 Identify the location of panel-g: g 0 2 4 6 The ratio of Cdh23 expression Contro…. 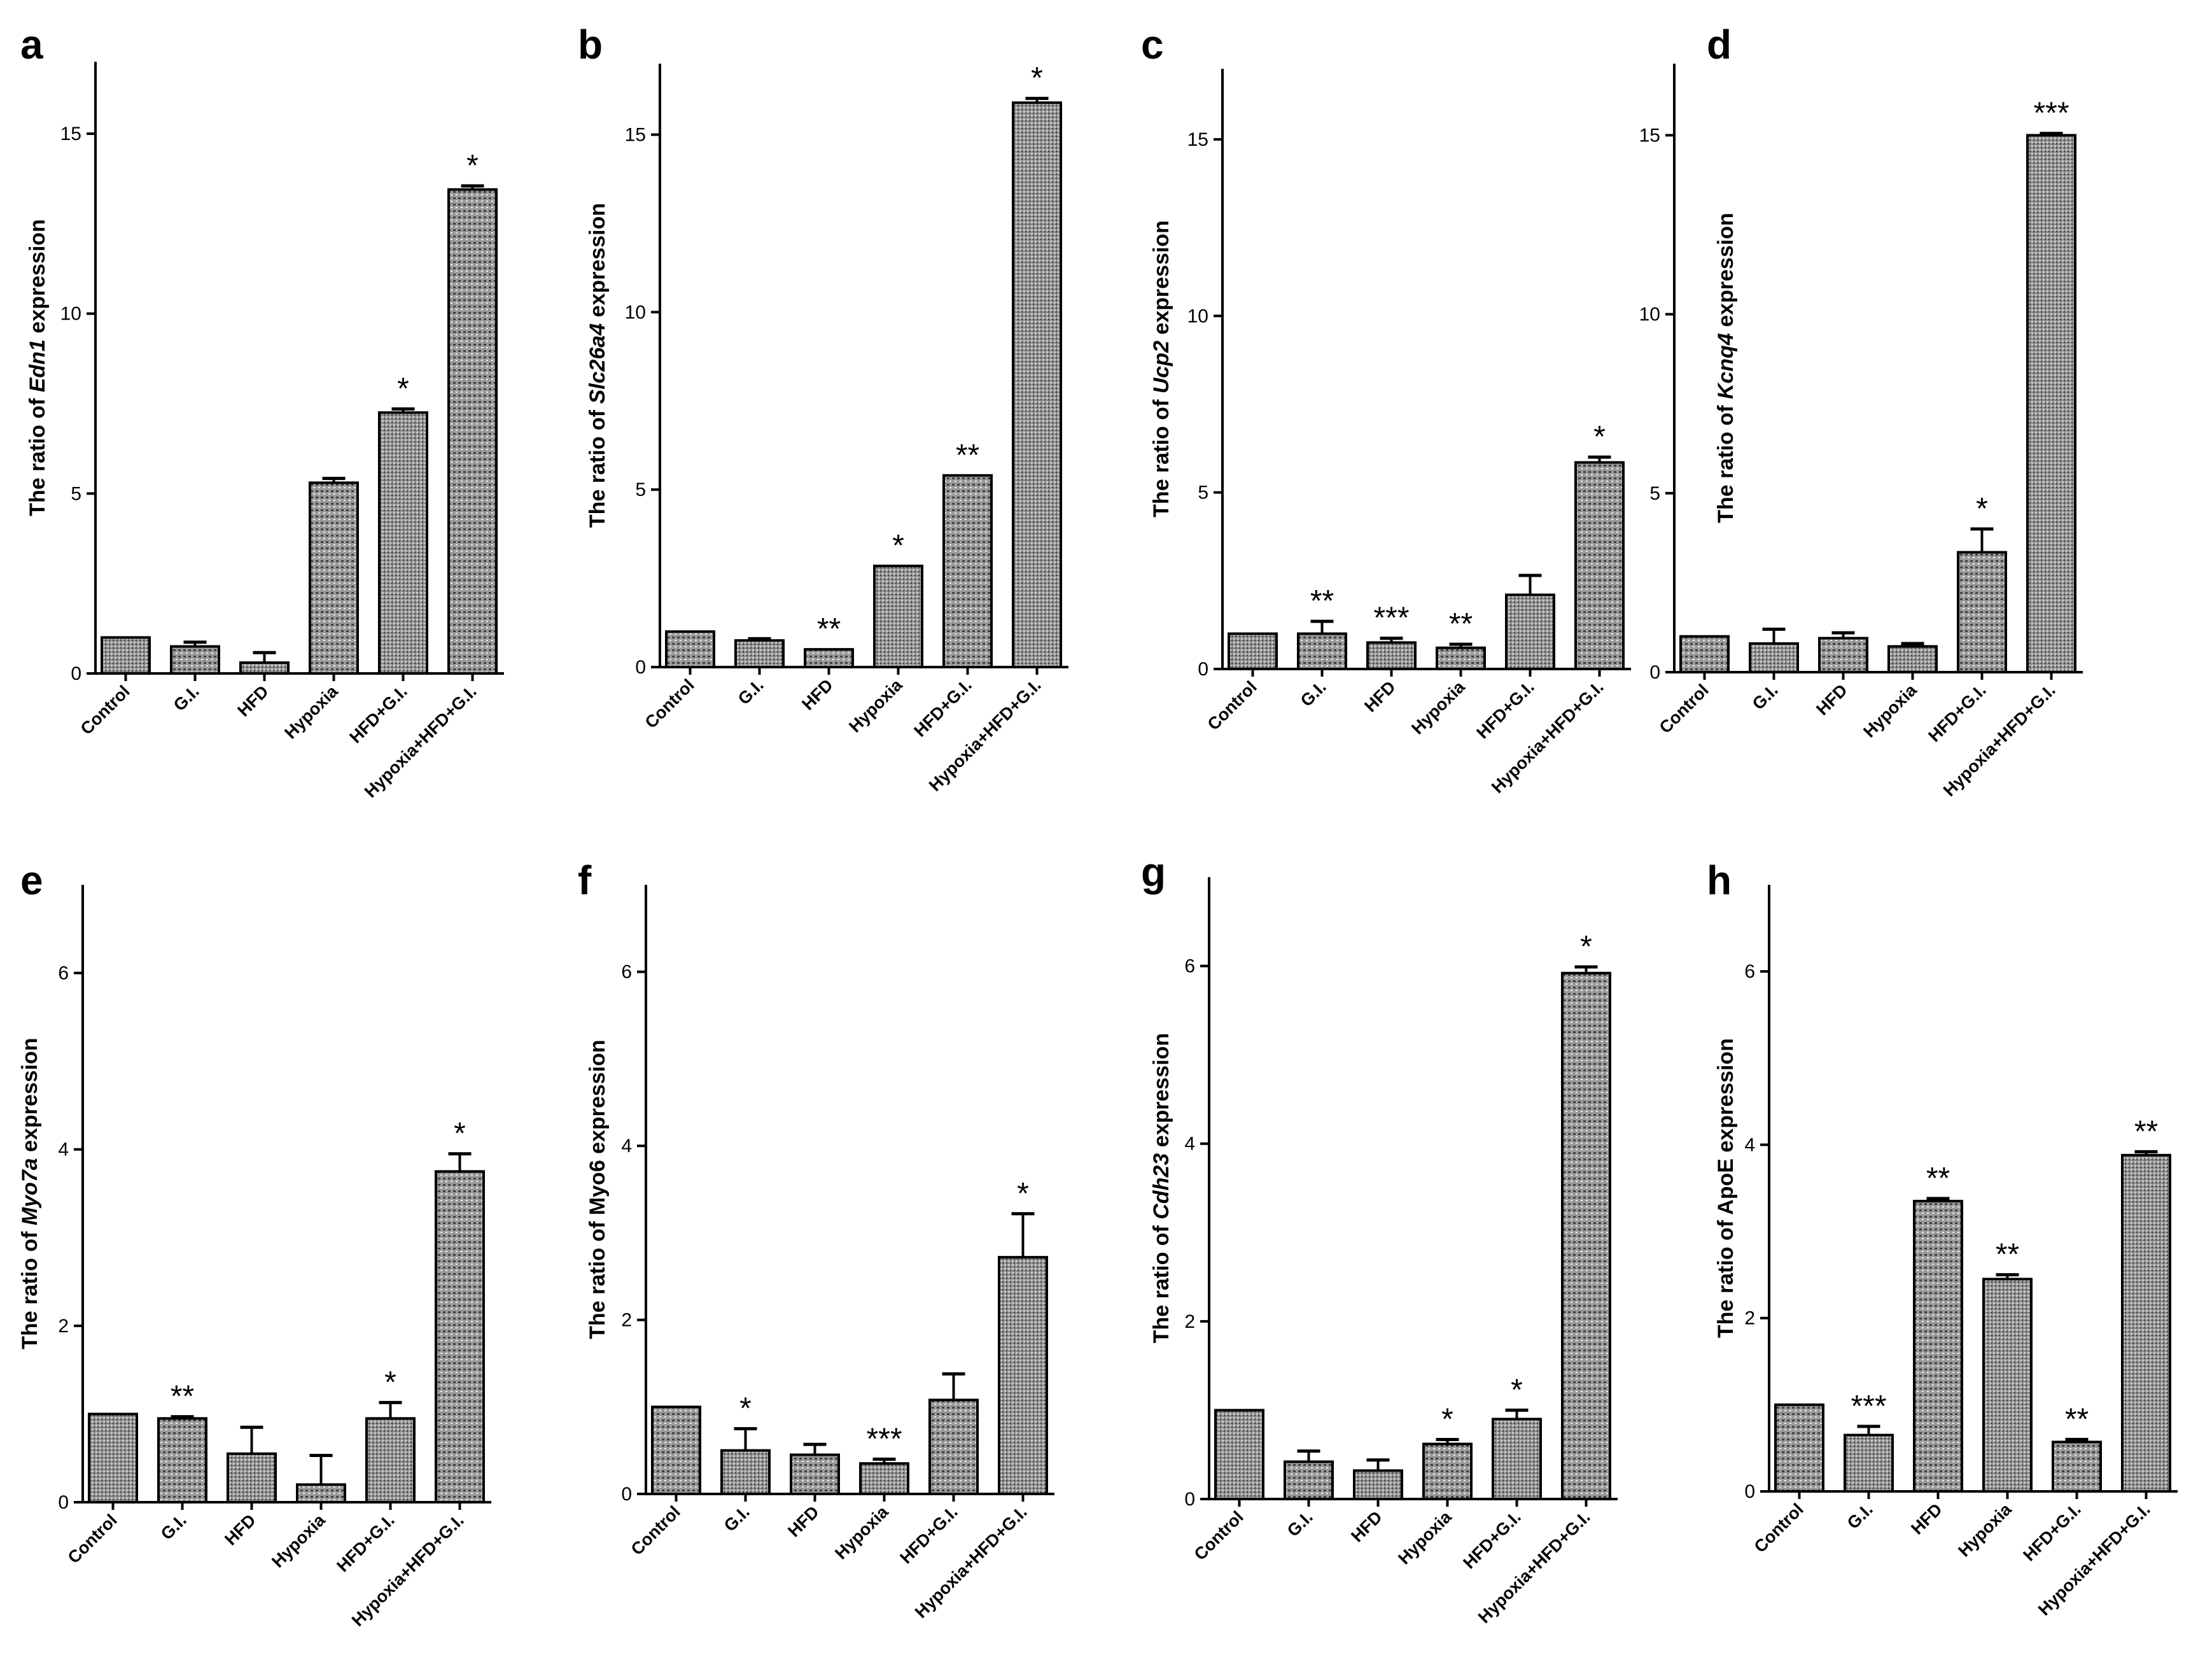
(1379, 1238).